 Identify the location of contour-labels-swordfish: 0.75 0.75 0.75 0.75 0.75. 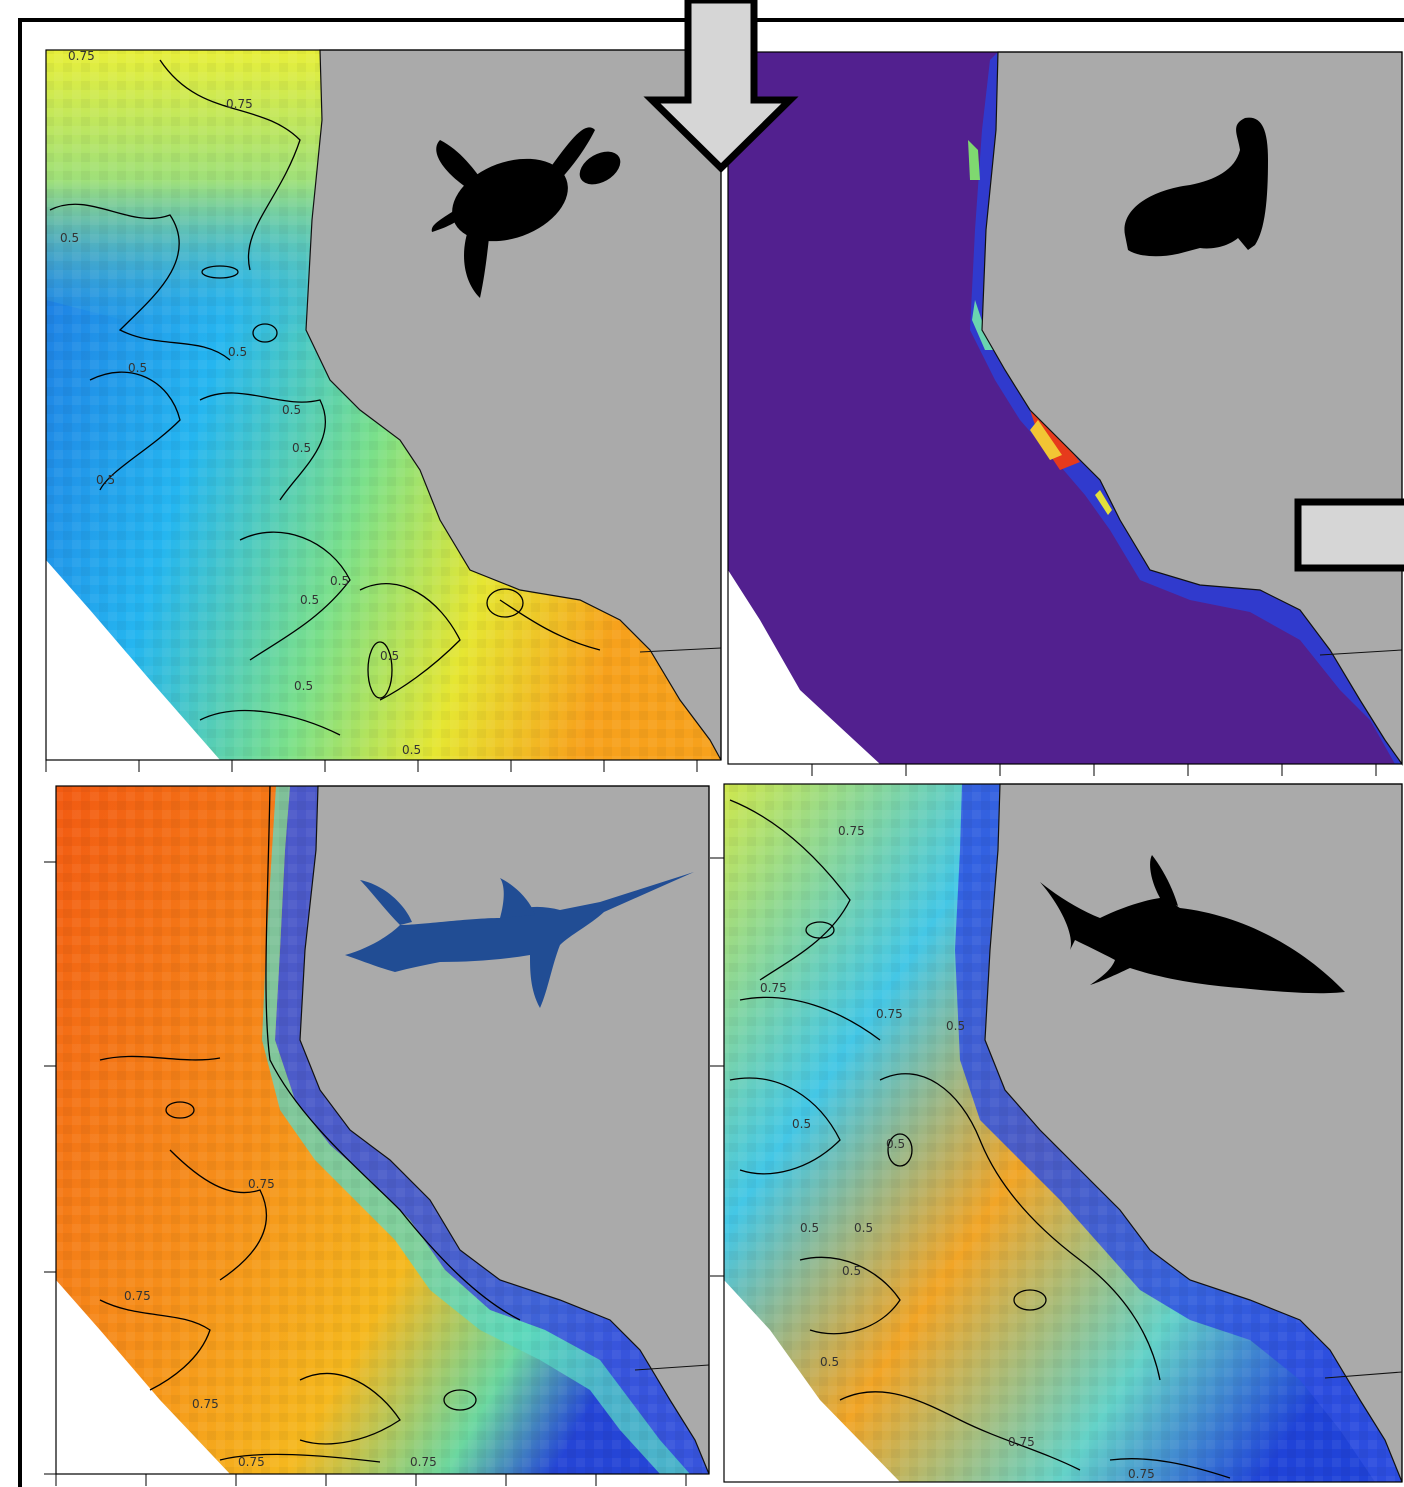
(280, 1323).